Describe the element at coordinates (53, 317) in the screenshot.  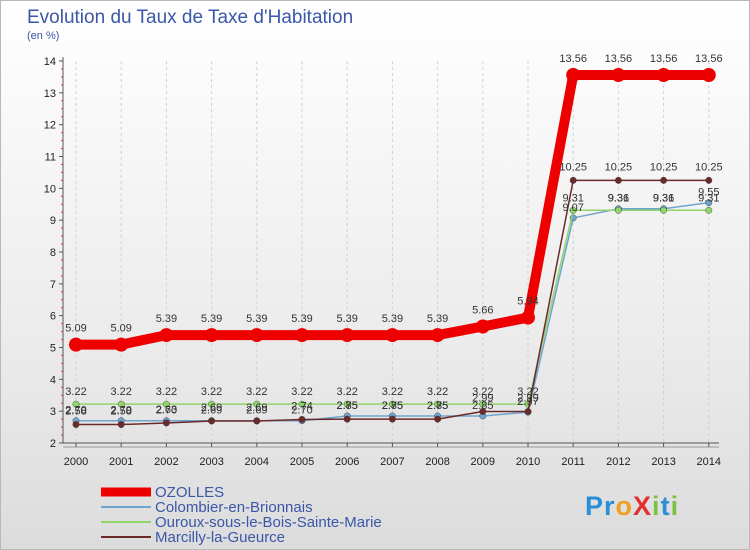
I see `y-tick-label: 6` at that location.